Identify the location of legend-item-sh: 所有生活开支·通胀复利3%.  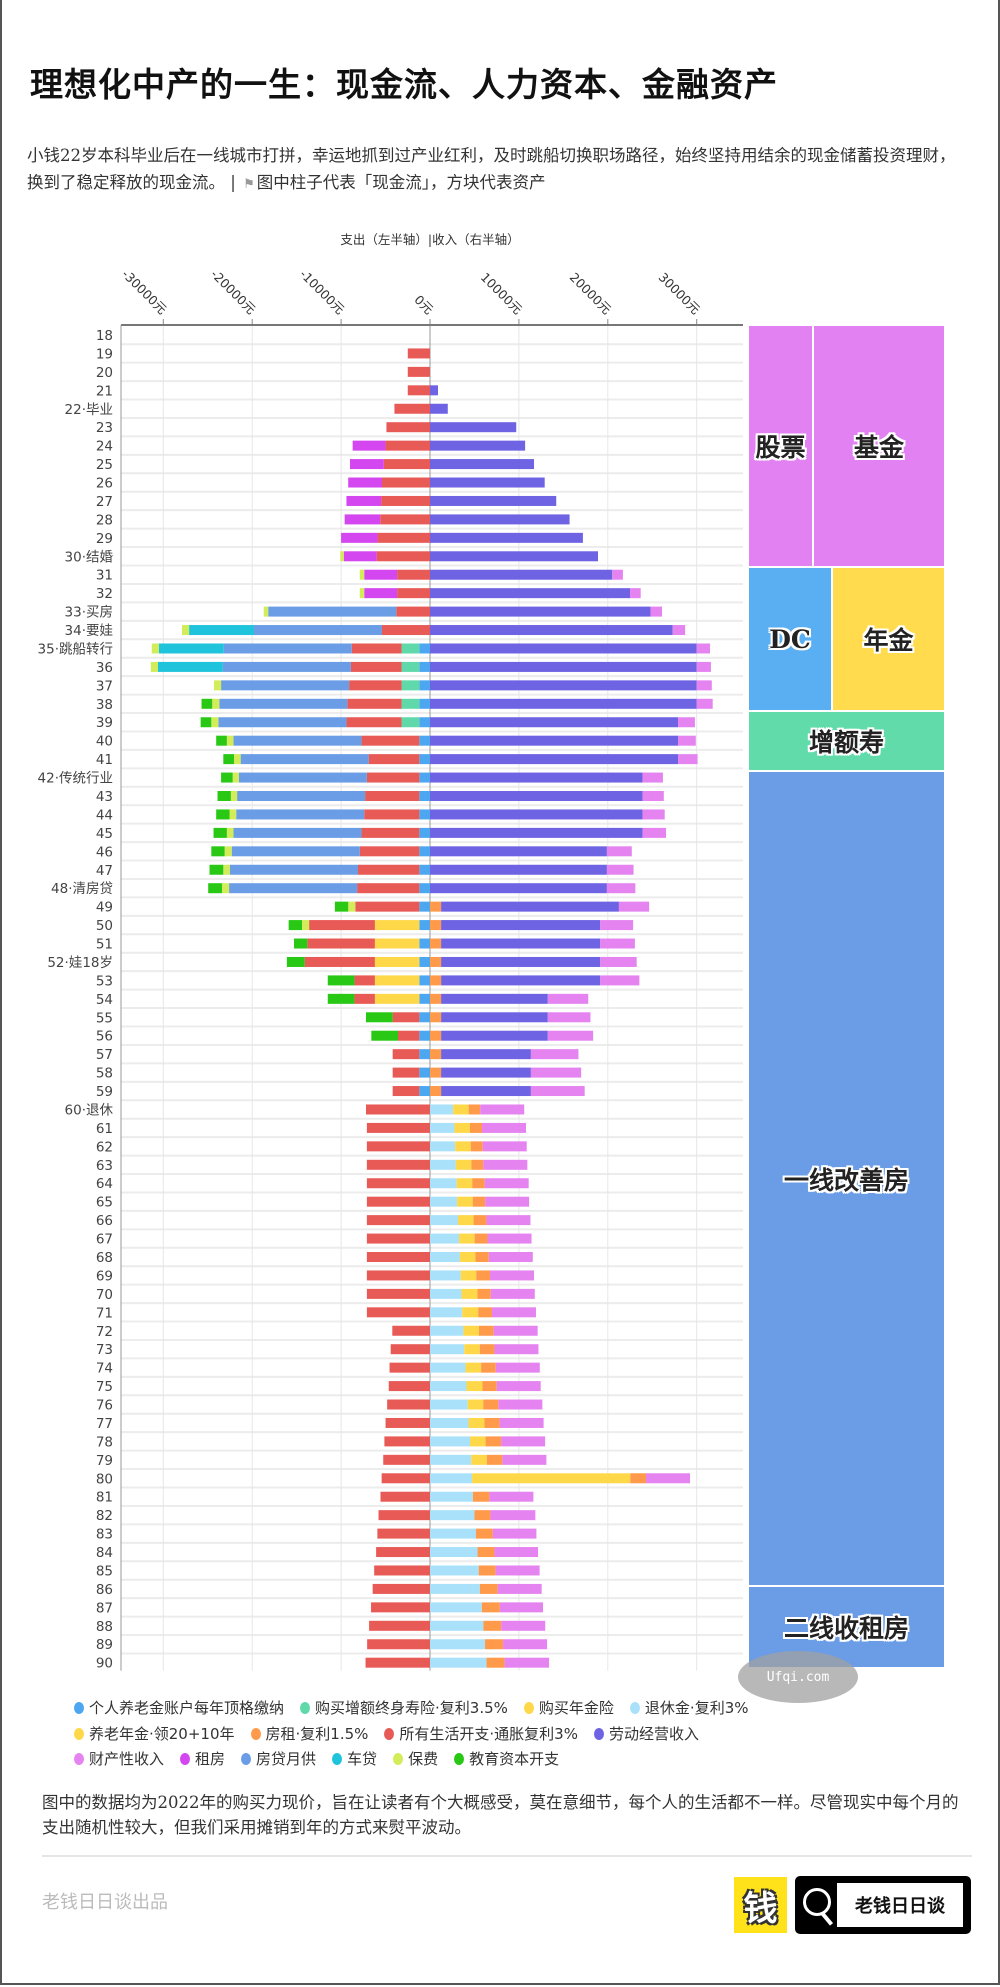
(481, 1735).